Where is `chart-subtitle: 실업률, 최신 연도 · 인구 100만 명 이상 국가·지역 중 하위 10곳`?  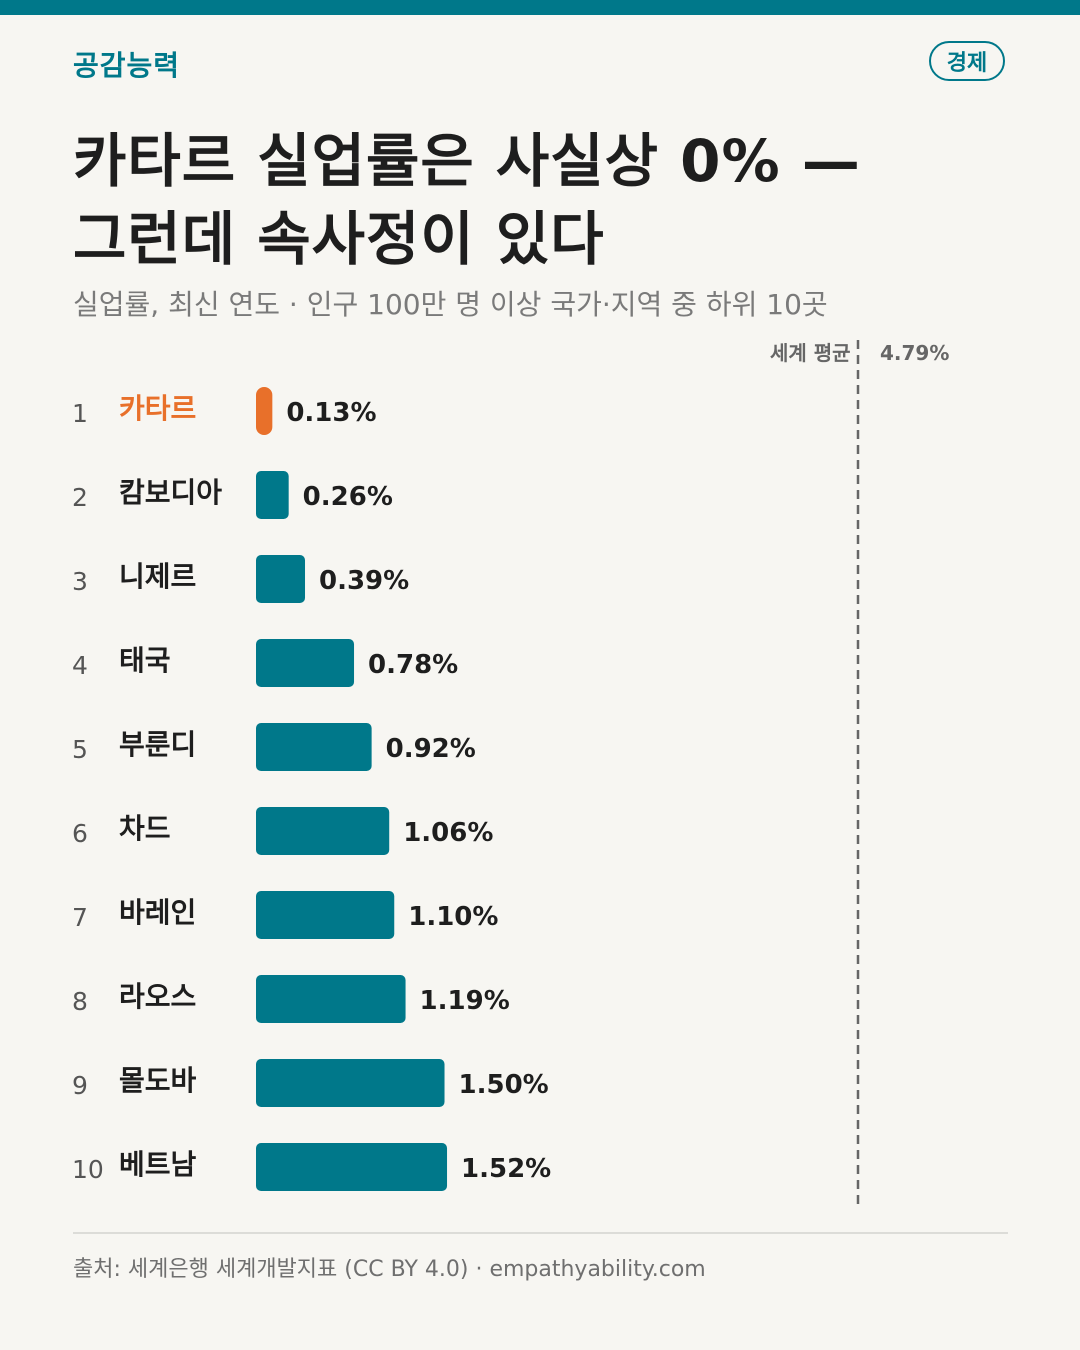 chart-subtitle: 실업률, 최신 연도 · 인구 100만 명 이상 국가·지역 중 하위 10곳 is located at coordinates (450, 304).